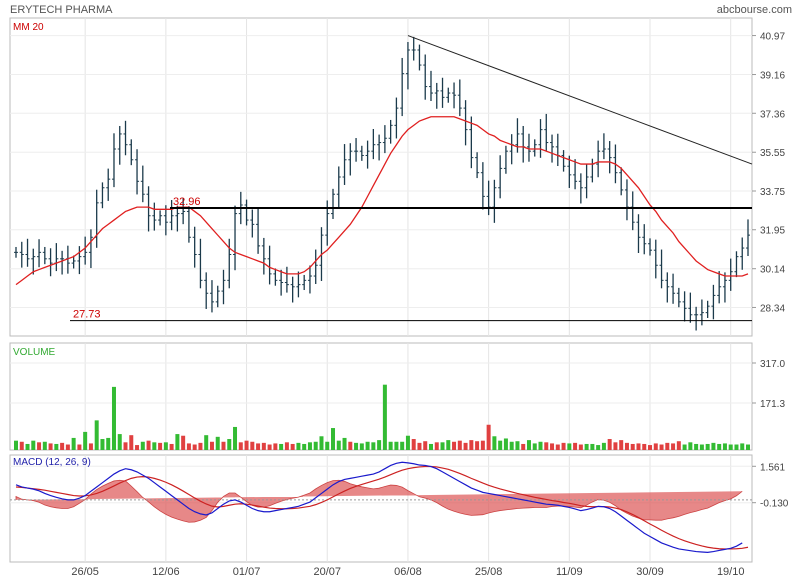 Image resolution: width=800 pixels, height=580 pixels. I want to click on x-tick-label: 25/08, so click(489, 572).